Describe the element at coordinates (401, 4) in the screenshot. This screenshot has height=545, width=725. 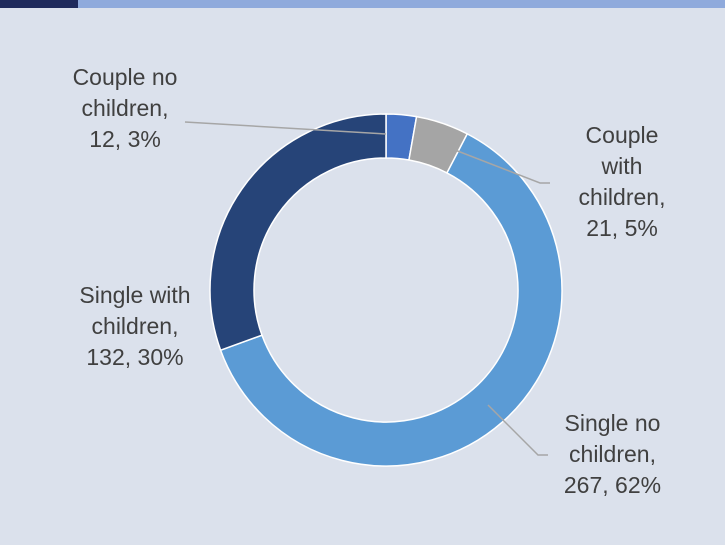
I see `header-bar-light` at that location.